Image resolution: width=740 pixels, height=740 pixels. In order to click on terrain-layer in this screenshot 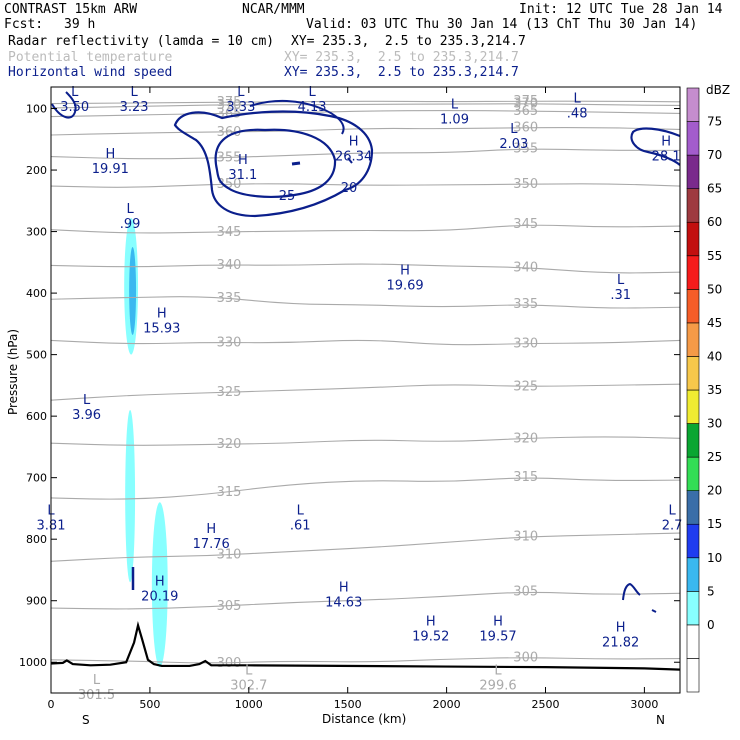, I will do `click(365, 645)`.